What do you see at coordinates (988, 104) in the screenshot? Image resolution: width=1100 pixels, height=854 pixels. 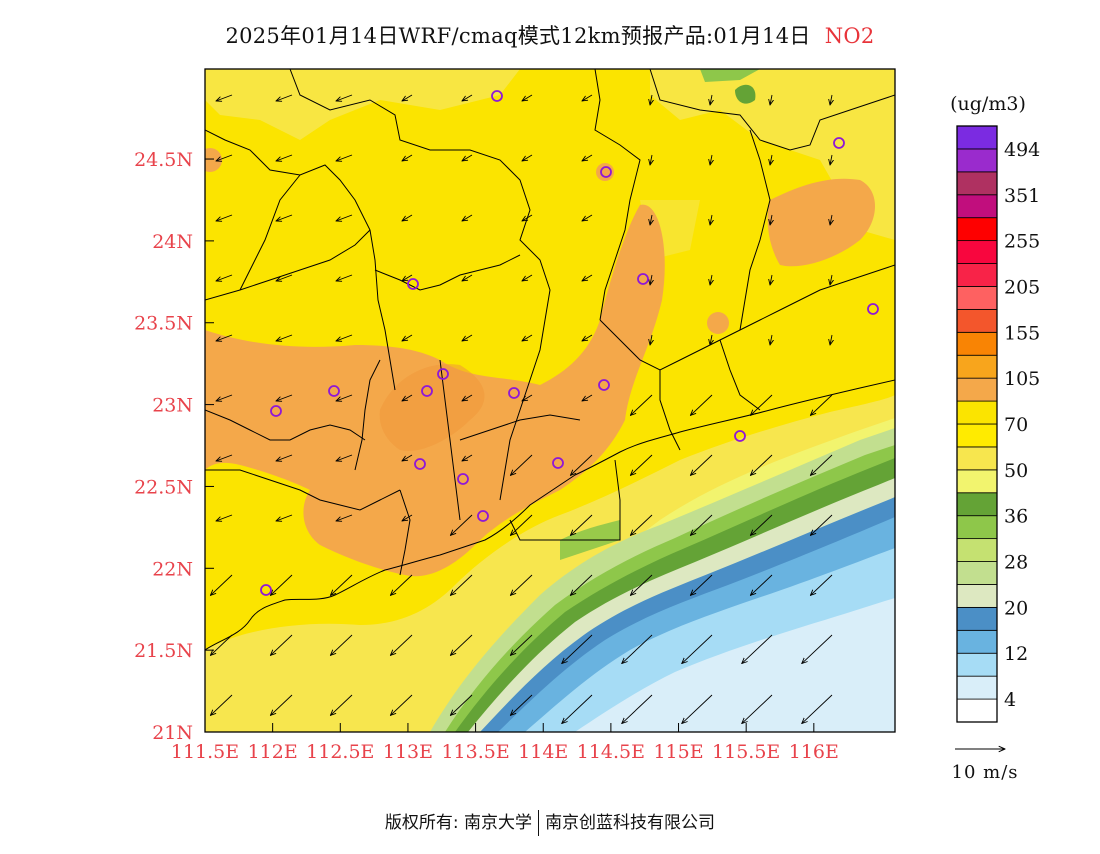 I see `colorbar-unit: (ug/m3)` at bounding box center [988, 104].